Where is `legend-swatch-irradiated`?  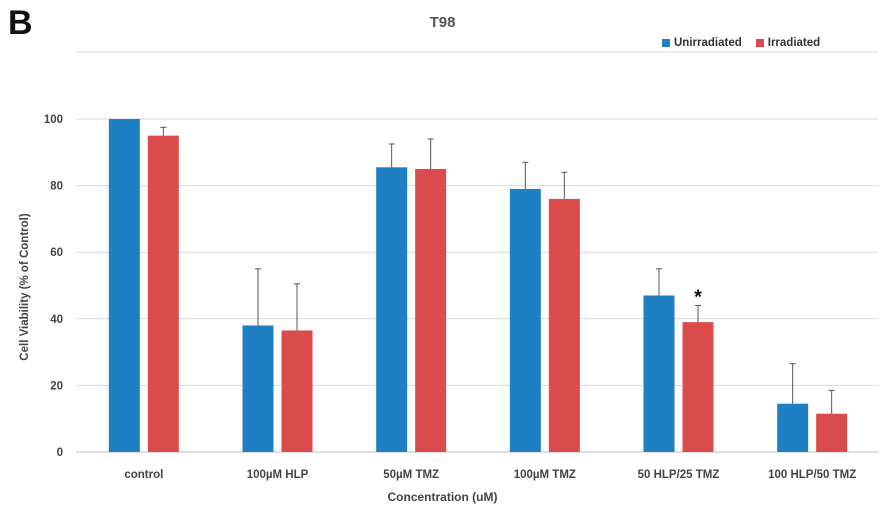
legend-swatch-irradiated is located at coordinates (759, 43).